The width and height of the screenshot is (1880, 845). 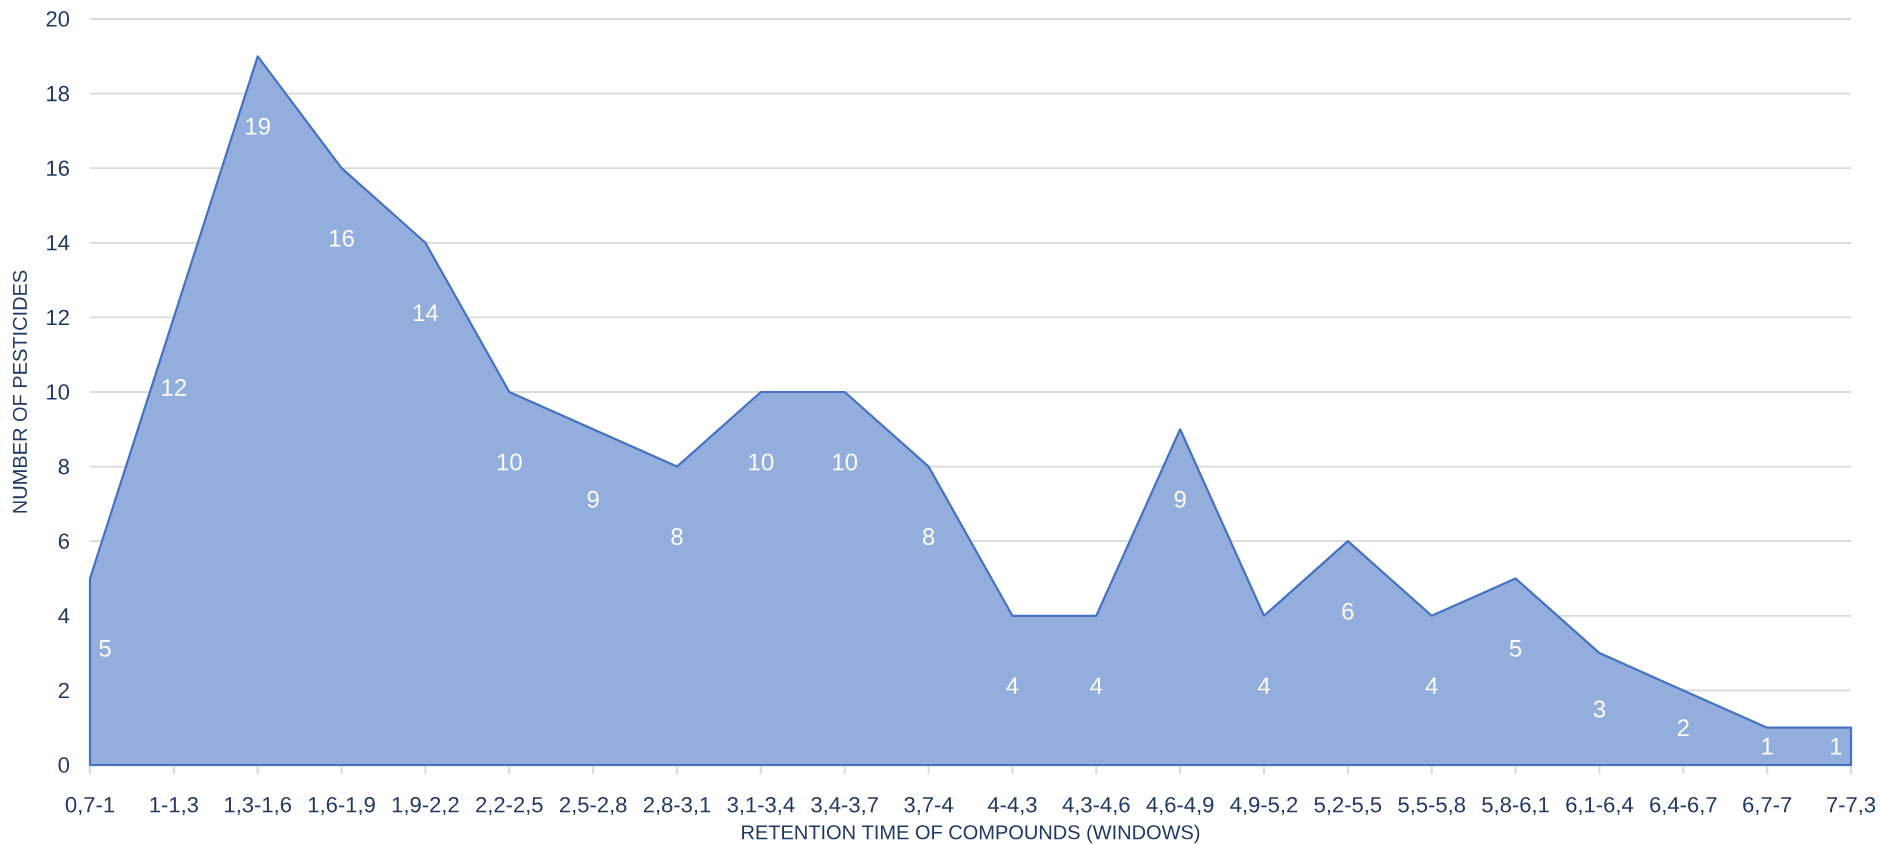 What do you see at coordinates (593, 806) in the screenshot?
I see `x-tick-label: 2,5-2,8` at bounding box center [593, 806].